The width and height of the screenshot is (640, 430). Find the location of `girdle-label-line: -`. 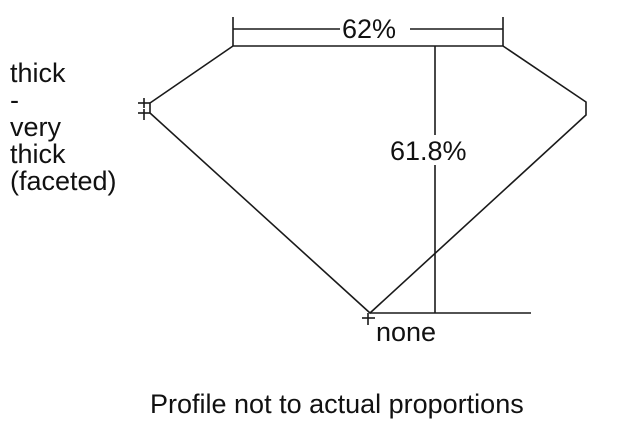

girdle-label-line: - is located at coordinates (14, 100).